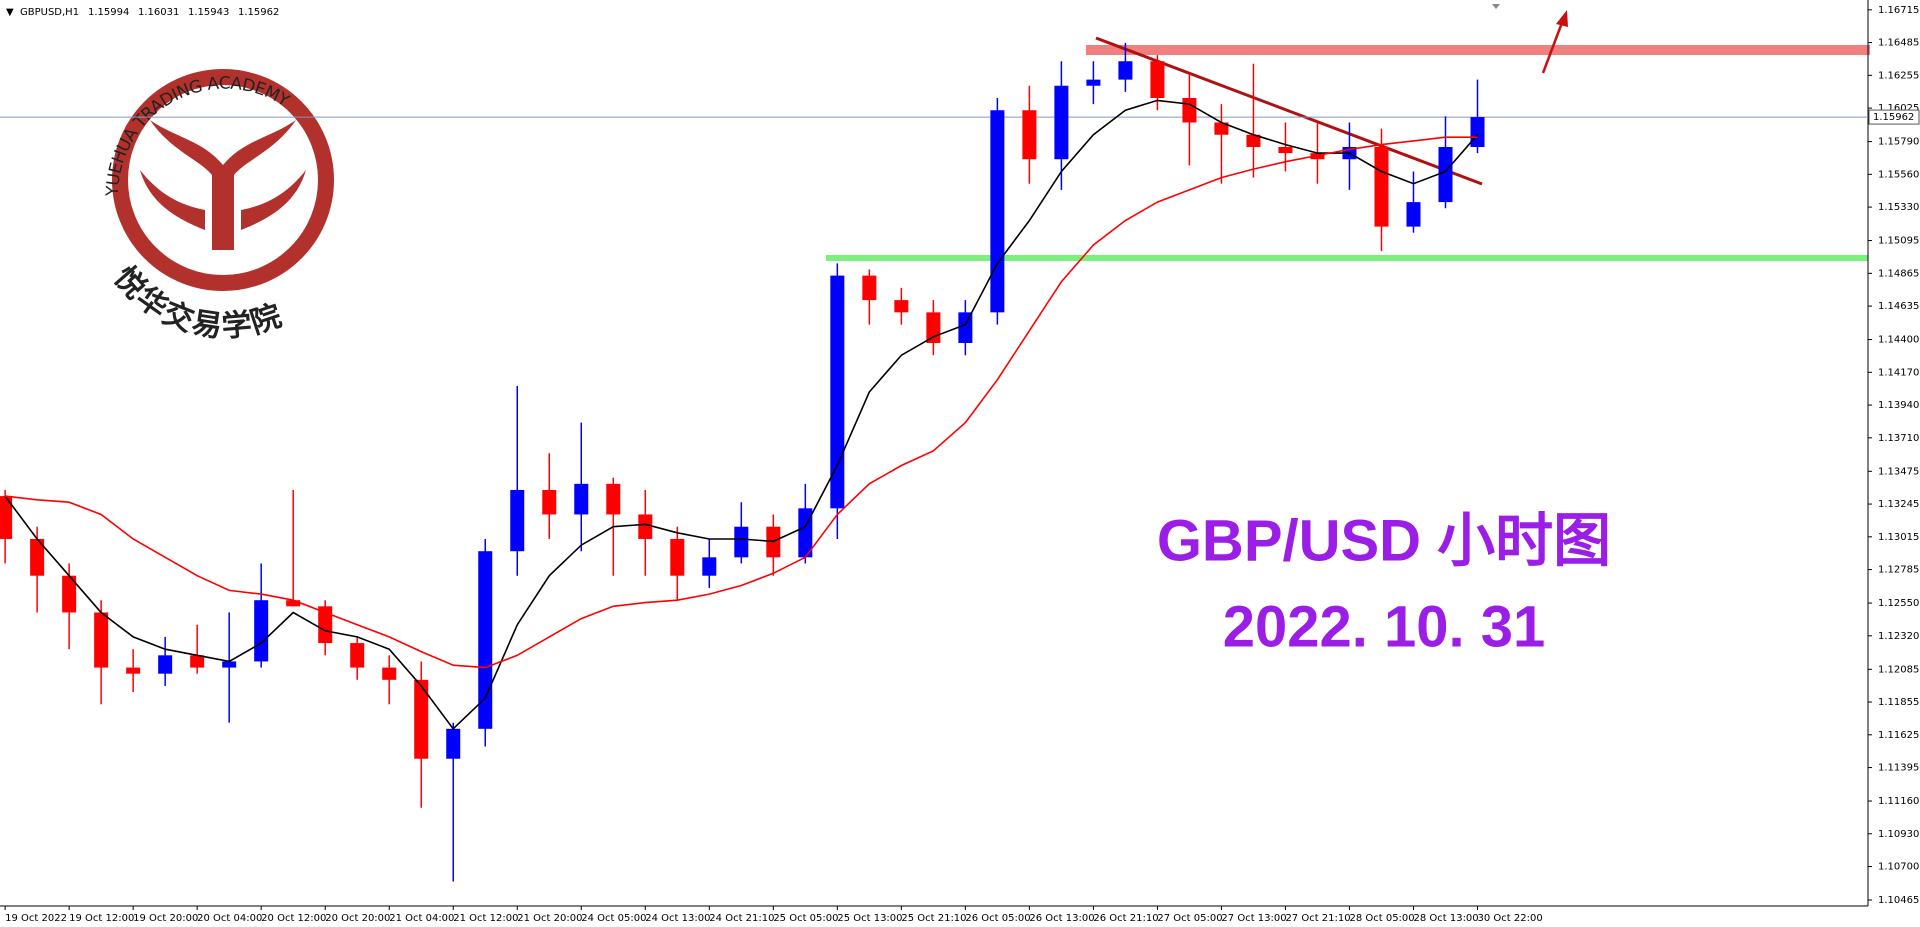 The width and height of the screenshot is (1920, 927). Describe the element at coordinates (997, 918) in the screenshot. I see `x-tick-label: 26 Oct 05:00` at that location.